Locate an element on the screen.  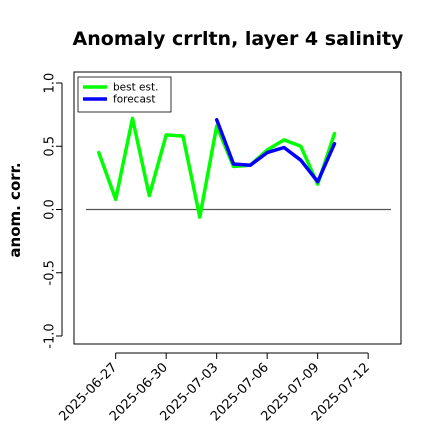
y-tick-label: -1.0 is located at coordinates (50, 335).